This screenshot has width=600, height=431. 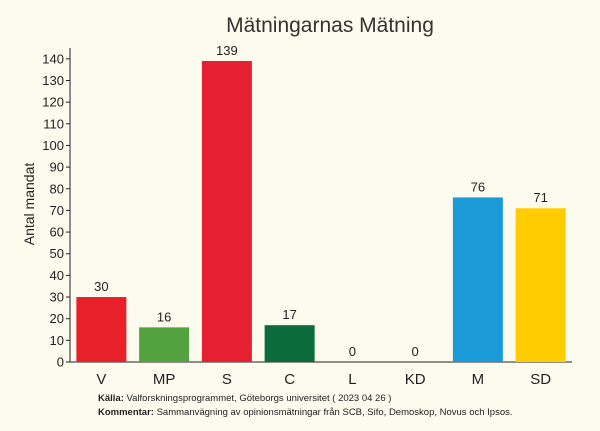 What do you see at coordinates (29, 204) in the screenshot?
I see `y-axis-label: Antal mandat` at bounding box center [29, 204].